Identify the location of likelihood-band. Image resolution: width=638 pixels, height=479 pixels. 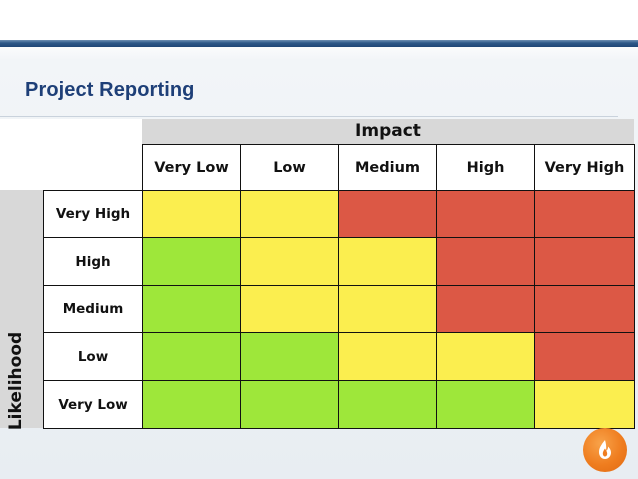
(21, 309).